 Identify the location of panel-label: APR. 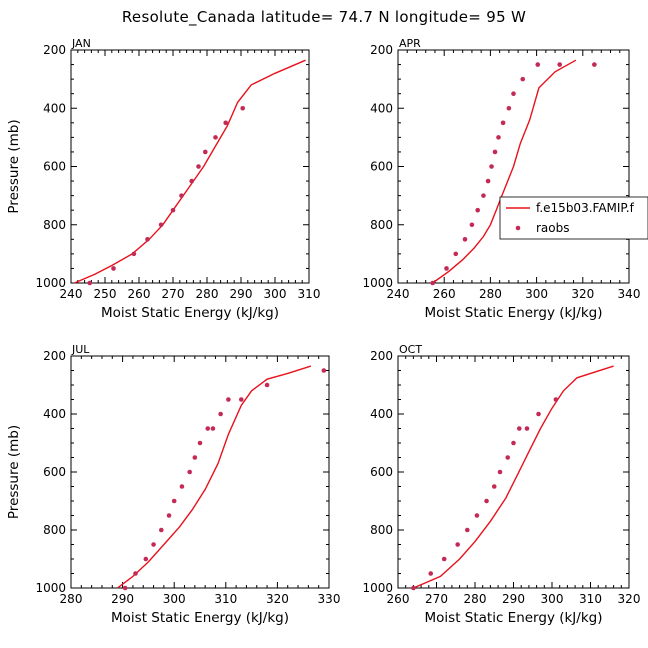
(410, 43).